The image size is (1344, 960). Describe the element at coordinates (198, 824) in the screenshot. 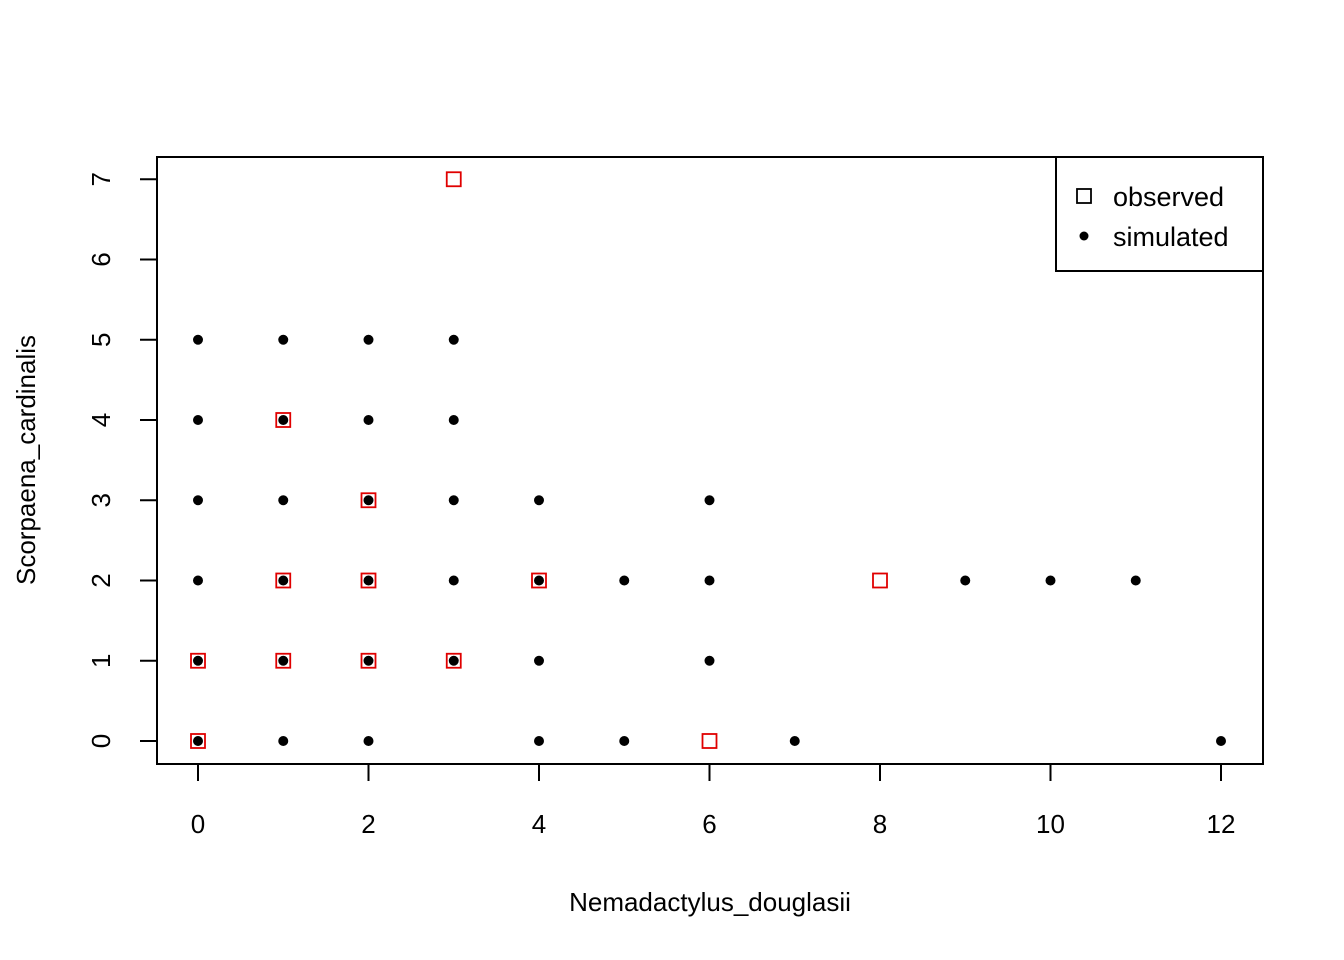

I see `x-tick-label: 0` at that location.